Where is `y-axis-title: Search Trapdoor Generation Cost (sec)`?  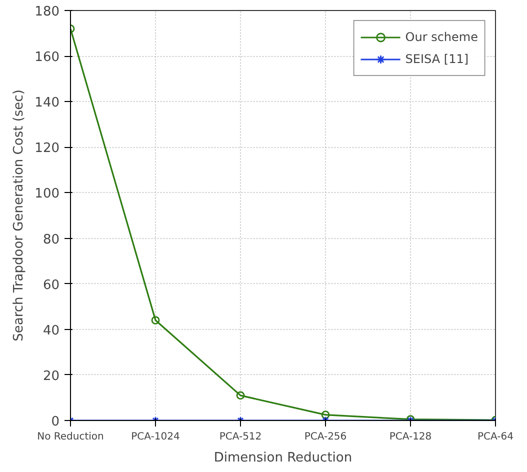
y-axis-title: Search Trapdoor Generation Cost (sec) is located at coordinates (19, 216).